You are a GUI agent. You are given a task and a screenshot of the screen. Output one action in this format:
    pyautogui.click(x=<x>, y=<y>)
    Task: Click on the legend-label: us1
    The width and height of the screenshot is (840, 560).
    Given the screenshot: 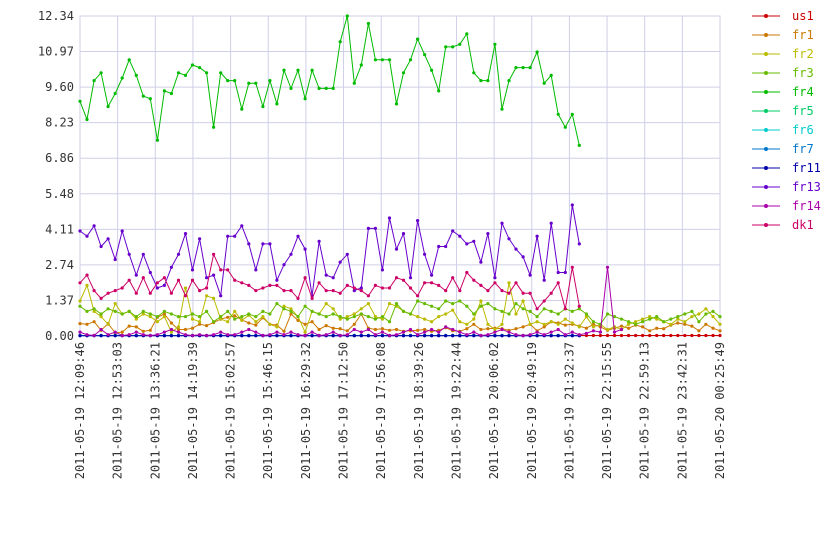 What is the action you would take?
    pyautogui.click(x=803, y=16)
    